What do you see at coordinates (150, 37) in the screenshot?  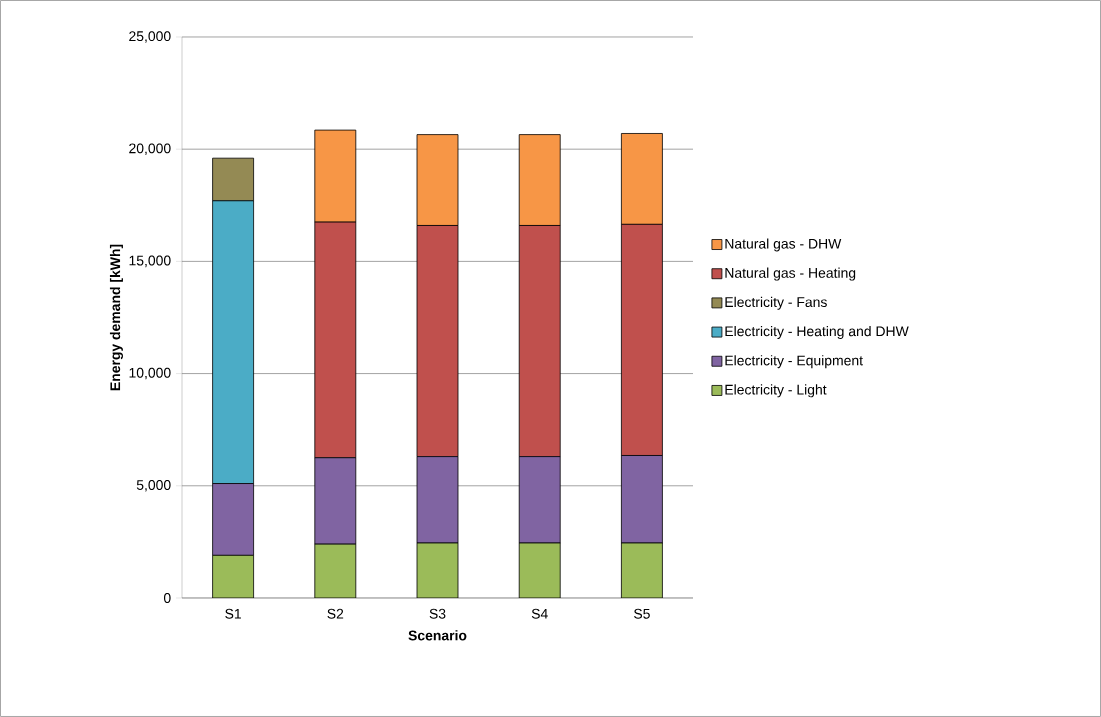 I see `y-tick-label: 25,000` at bounding box center [150, 37].